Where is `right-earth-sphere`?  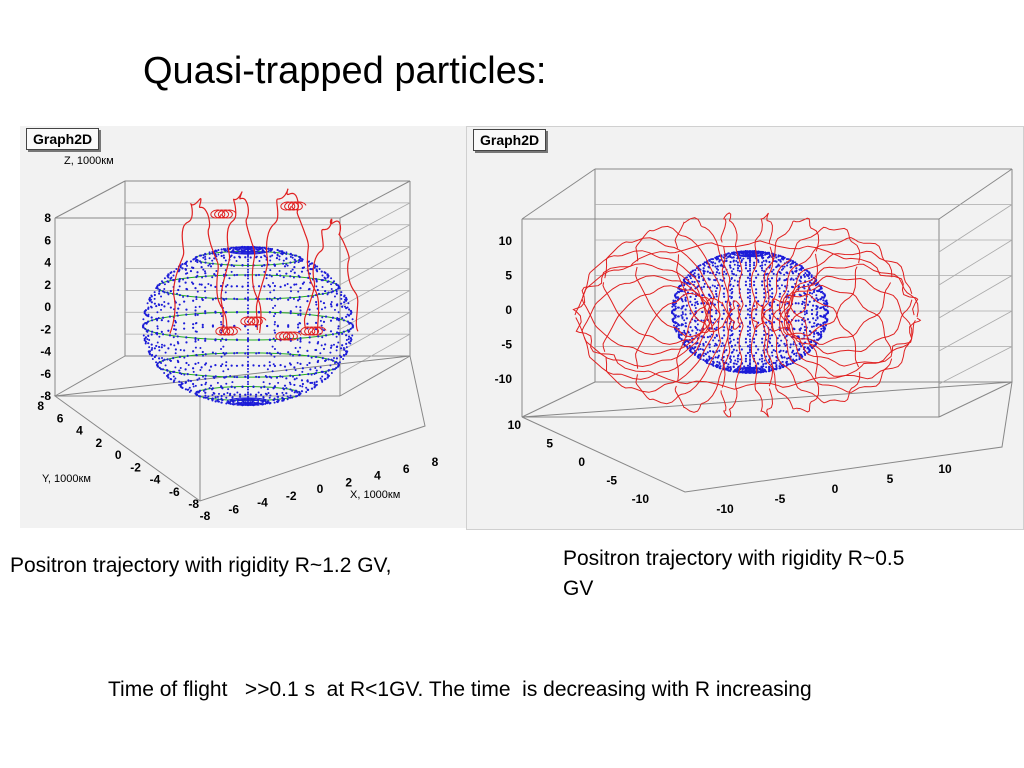 right-earth-sphere is located at coordinates (750, 312).